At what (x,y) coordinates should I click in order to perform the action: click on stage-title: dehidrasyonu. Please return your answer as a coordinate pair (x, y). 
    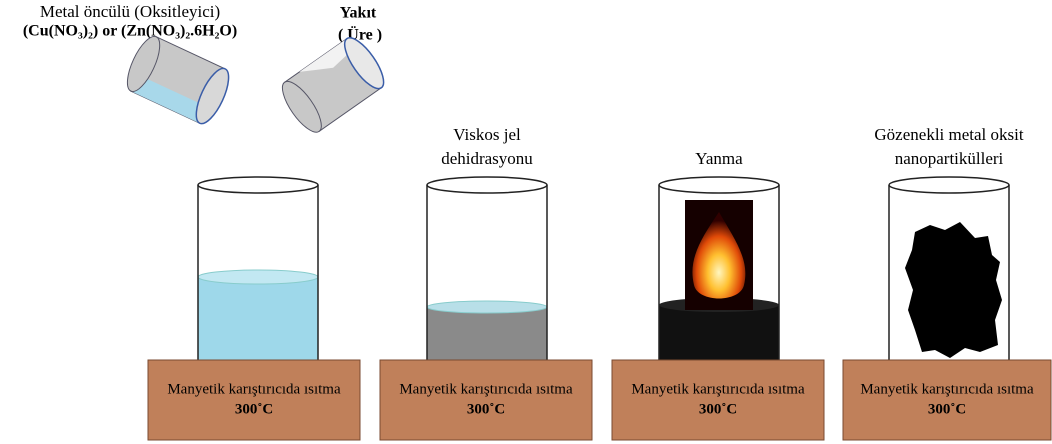
    Looking at the image, I should click on (487, 158).